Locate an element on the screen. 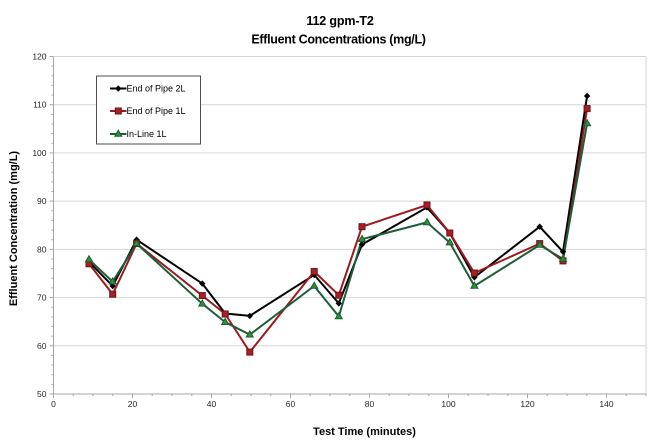 The width and height of the screenshot is (658, 448). svg-text: Test Time (minutes) is located at coordinates (364, 432).